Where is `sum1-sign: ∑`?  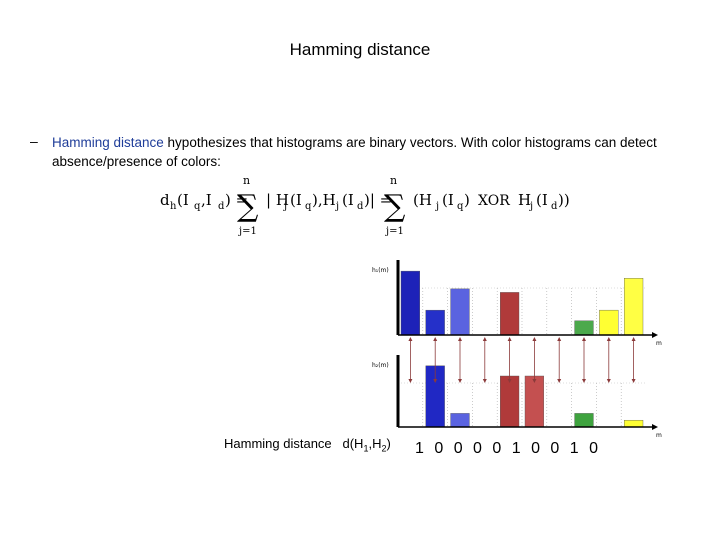
sum1-sign: ∑ is located at coordinates (248, 206).